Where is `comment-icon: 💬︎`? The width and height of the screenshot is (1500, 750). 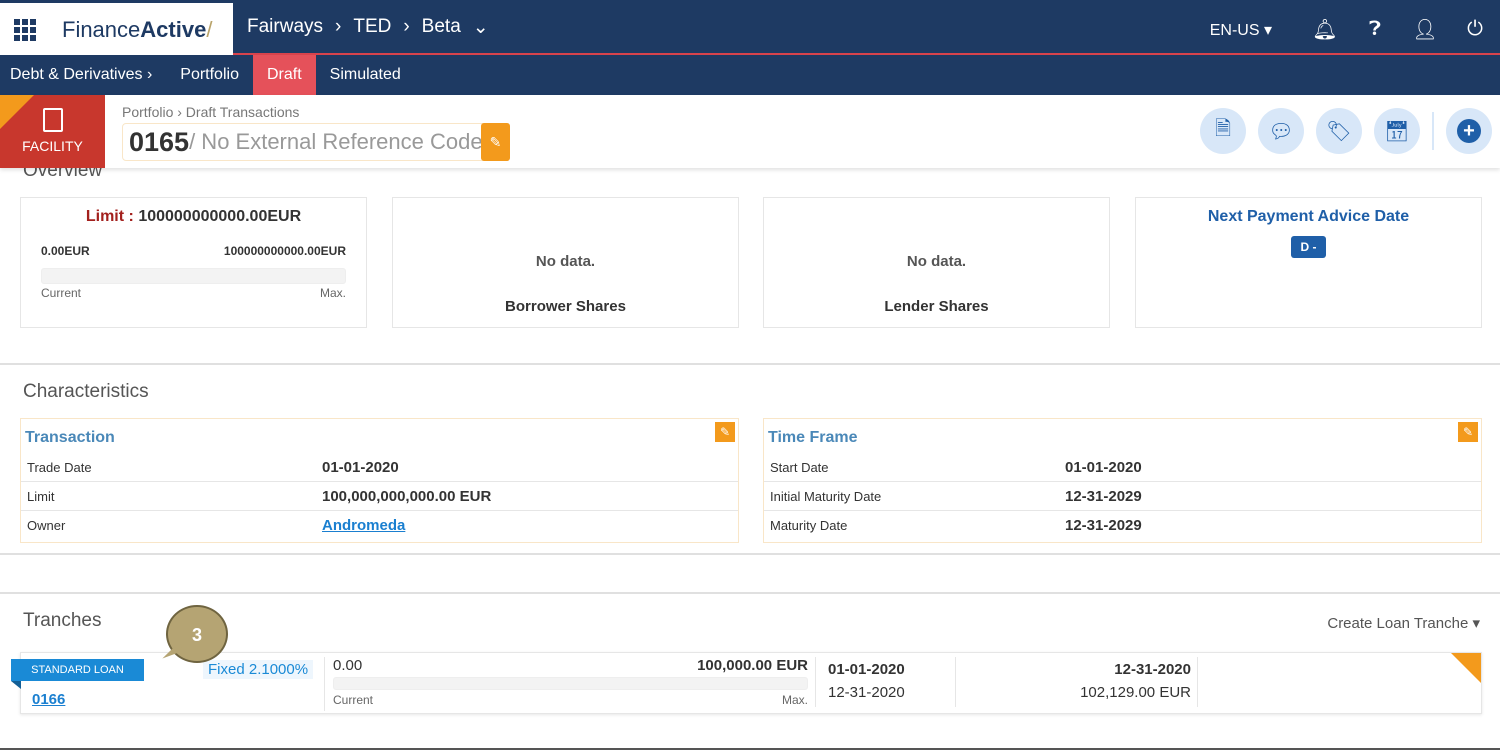 comment-icon: 💬︎ is located at coordinates (1281, 131).